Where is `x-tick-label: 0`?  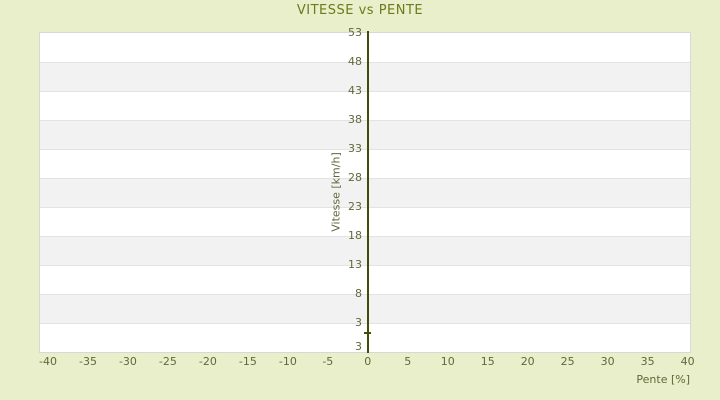 x-tick-label: 0 is located at coordinates (368, 361).